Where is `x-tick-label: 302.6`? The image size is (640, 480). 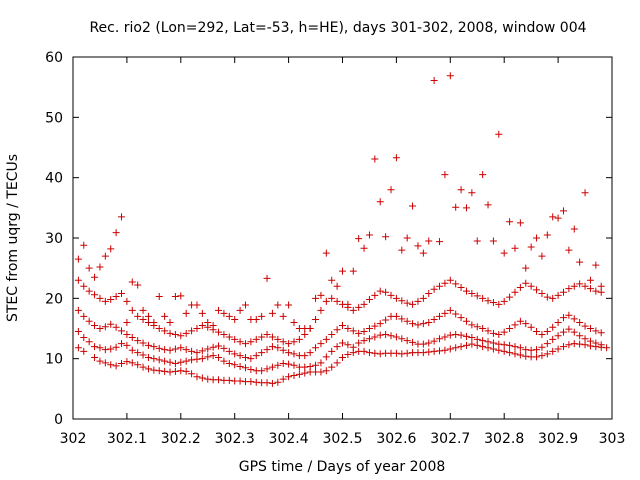 x-tick-label: 302.6 is located at coordinates (396, 439).